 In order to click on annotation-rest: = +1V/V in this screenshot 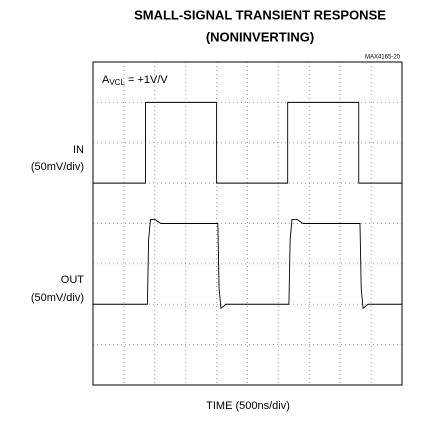, I will do `click(146, 80)`.